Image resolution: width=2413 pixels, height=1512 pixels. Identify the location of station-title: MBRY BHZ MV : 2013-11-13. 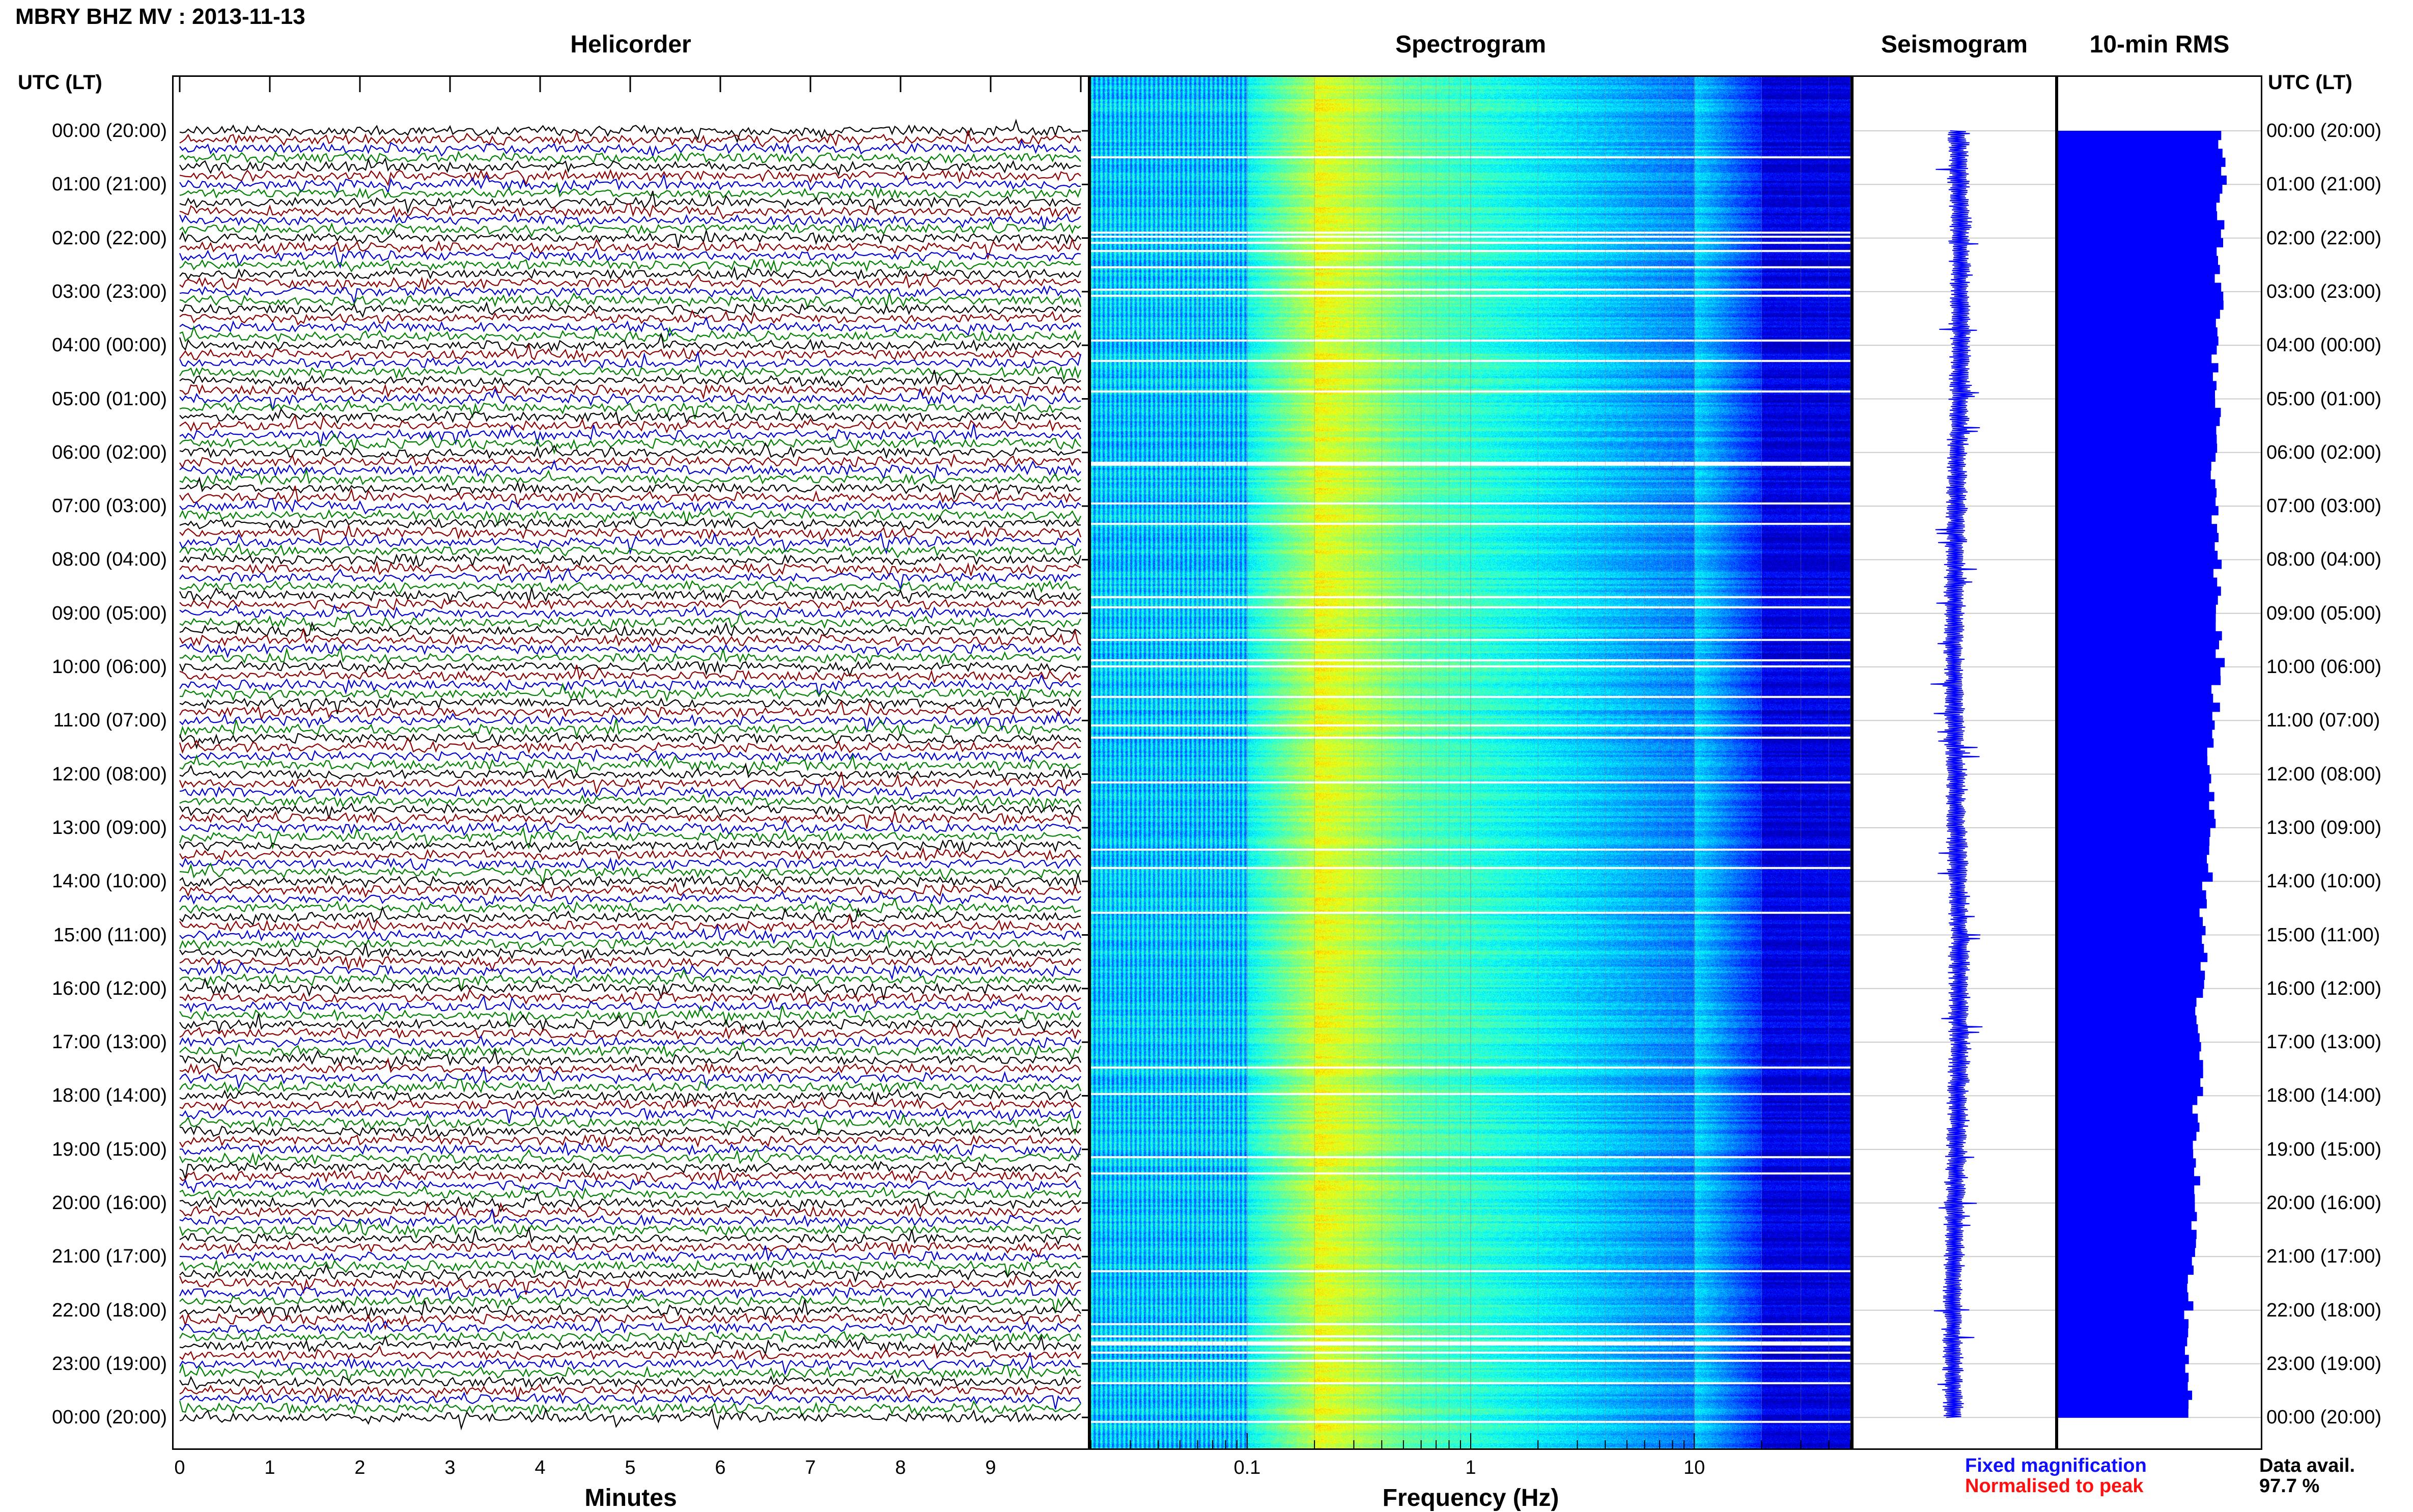
(160, 16).